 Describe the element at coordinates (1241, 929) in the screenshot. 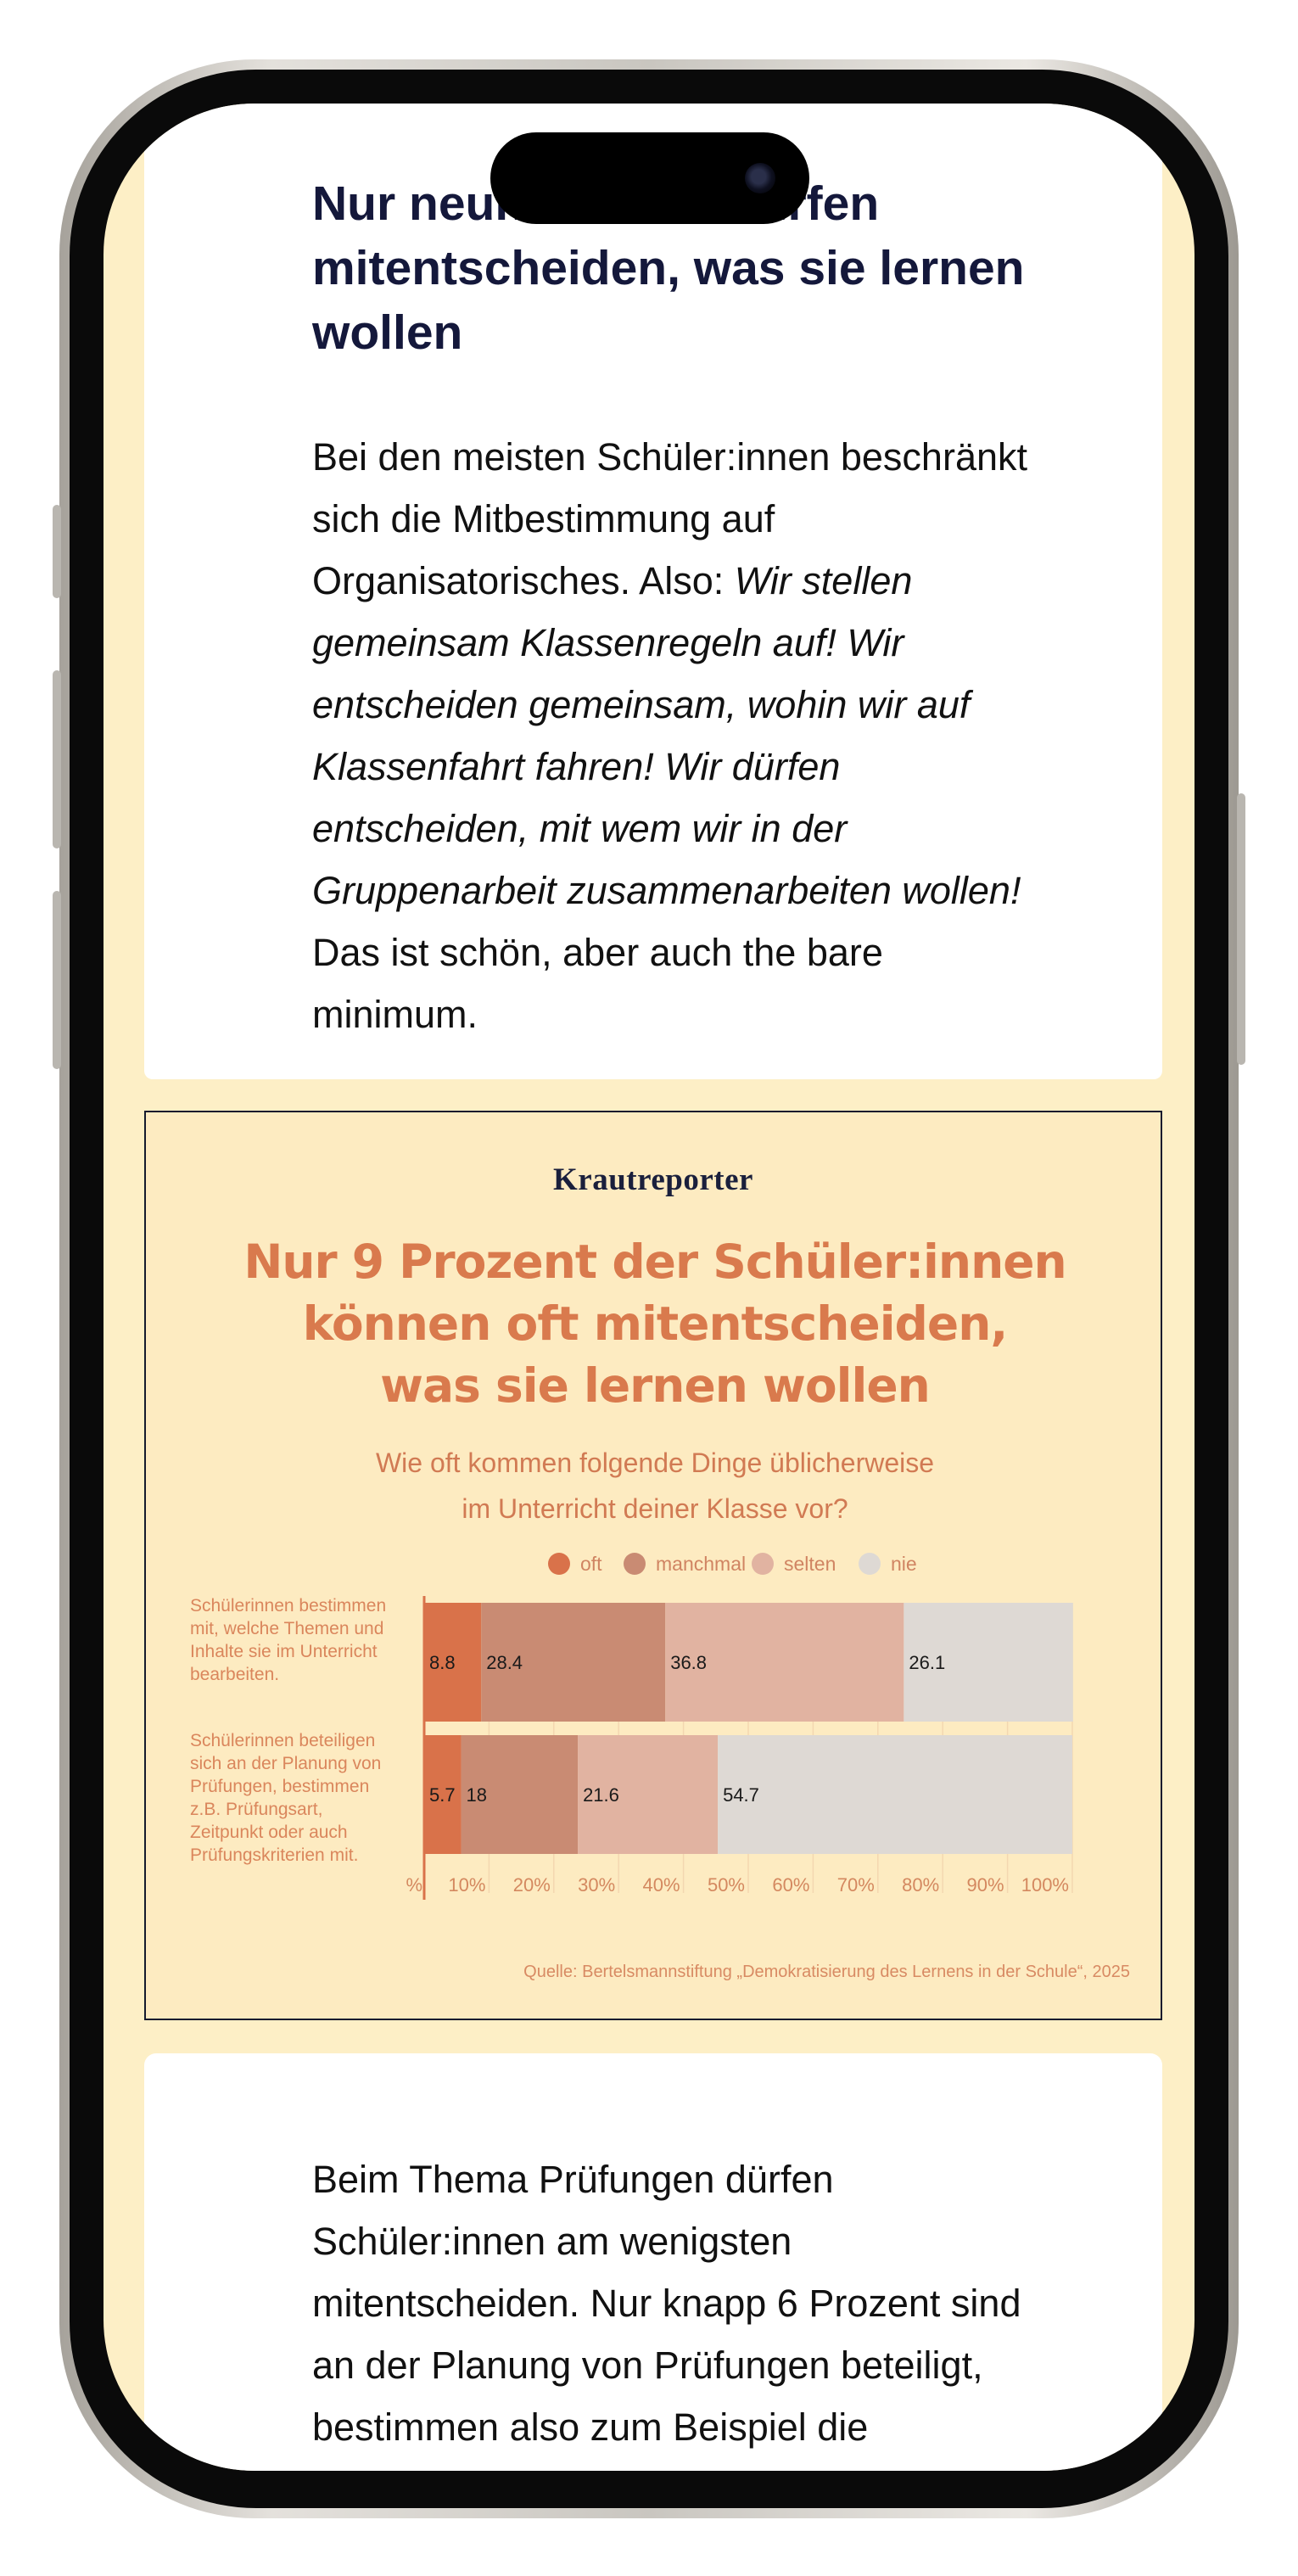

I see `power-button` at that location.